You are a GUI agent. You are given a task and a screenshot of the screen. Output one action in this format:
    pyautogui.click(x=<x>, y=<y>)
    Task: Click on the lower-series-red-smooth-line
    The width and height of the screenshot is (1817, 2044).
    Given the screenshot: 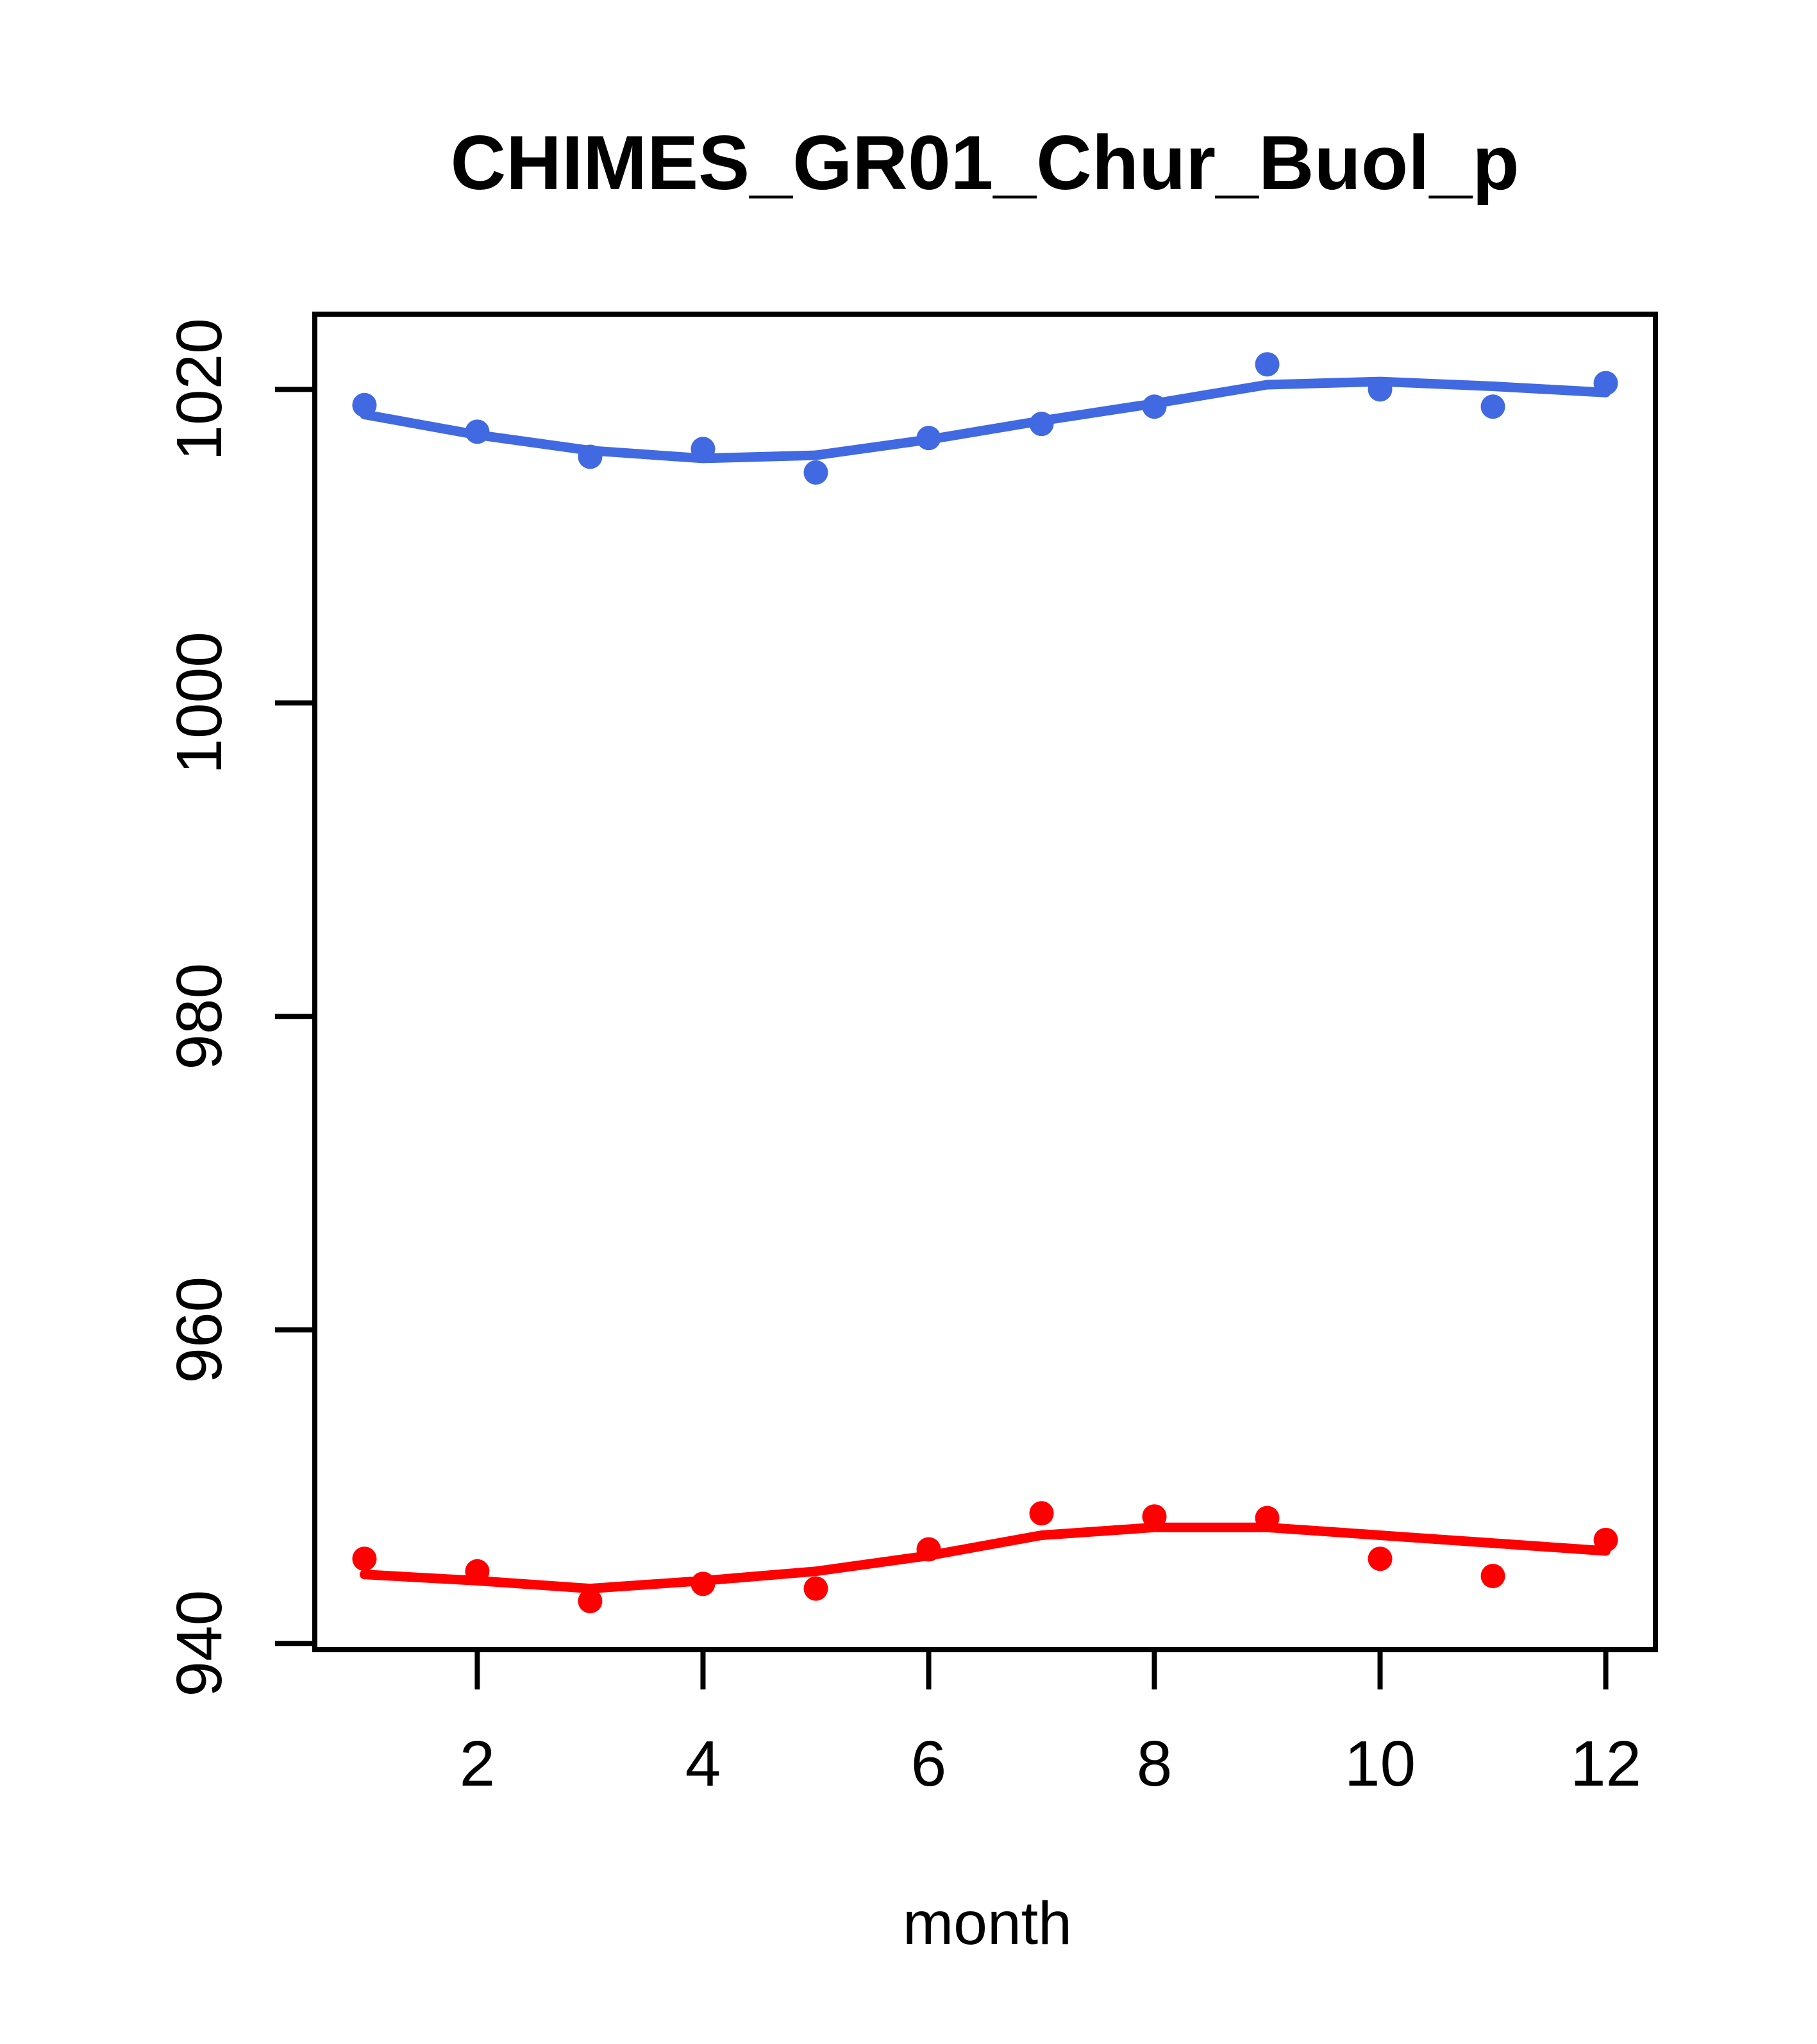 What is the action you would take?
    pyautogui.click(x=985, y=1558)
    